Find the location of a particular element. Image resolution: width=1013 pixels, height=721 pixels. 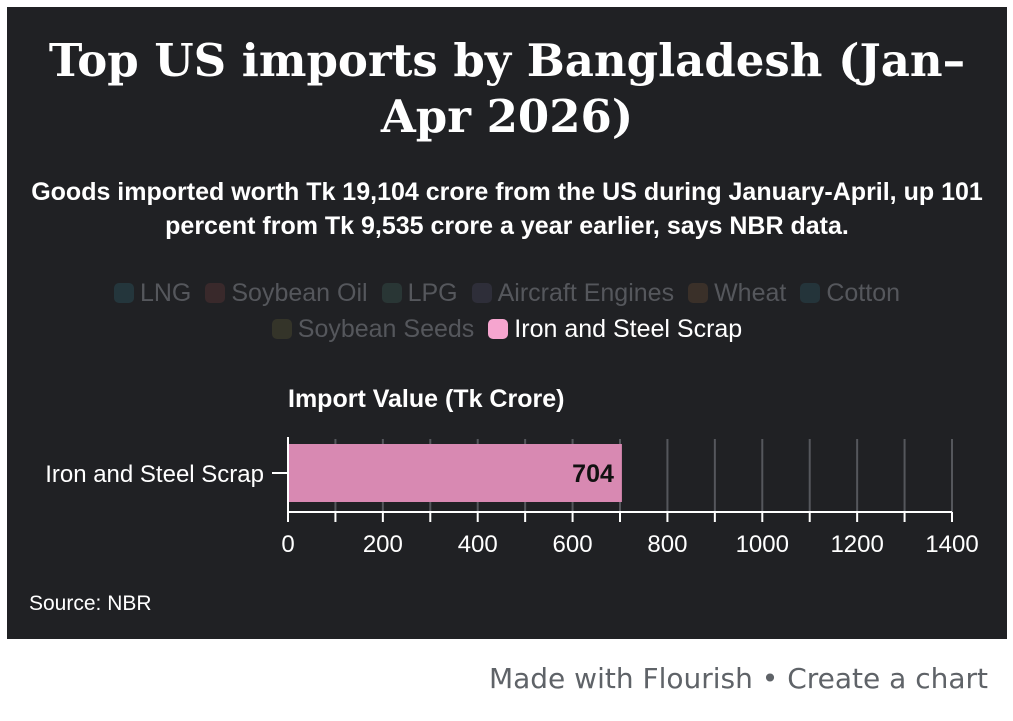

legend-label: LPG is located at coordinates (432, 293).